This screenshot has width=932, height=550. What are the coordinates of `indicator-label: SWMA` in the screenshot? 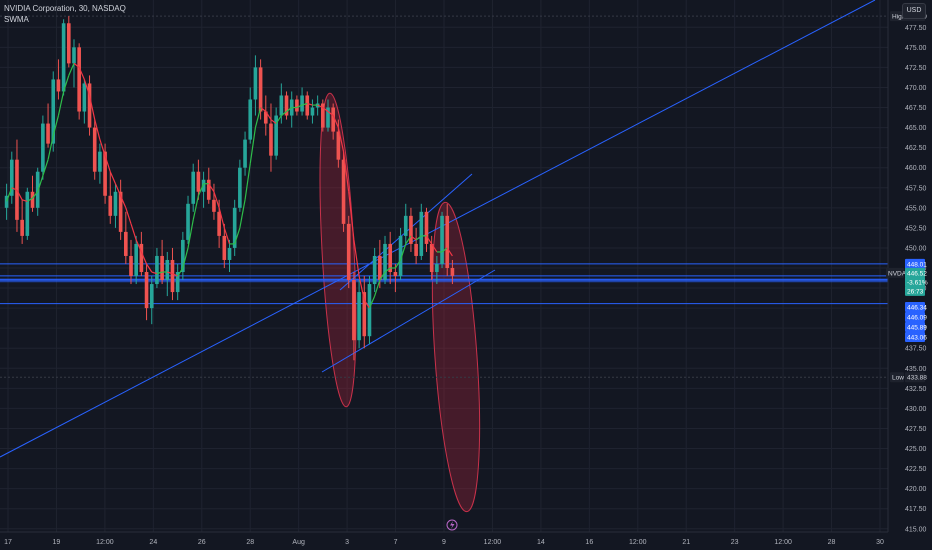 It's located at (16, 19).